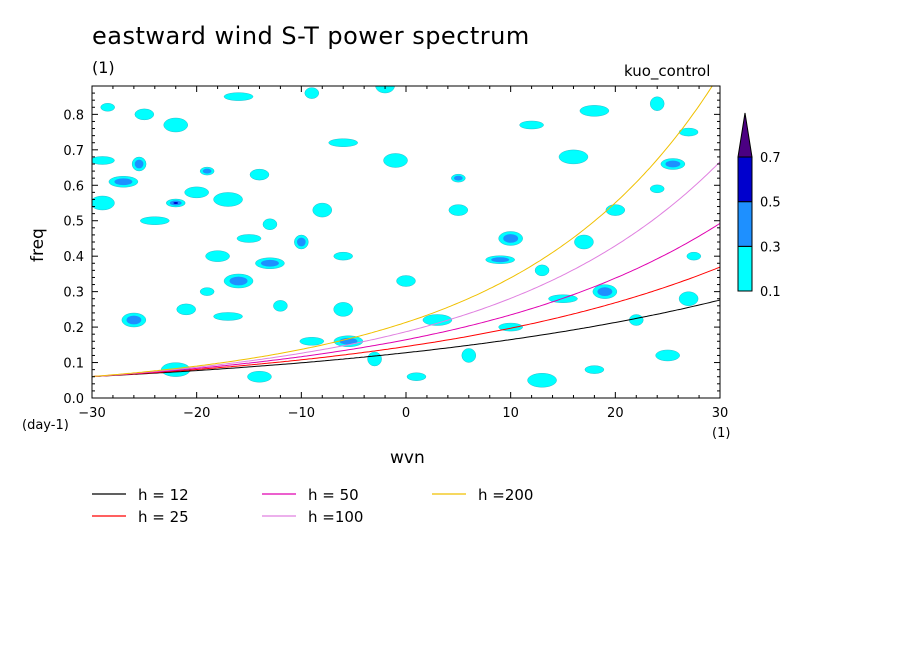 This screenshot has width=904, height=654. What do you see at coordinates (333, 495) in the screenshot?
I see `legend-label: h = 50` at bounding box center [333, 495].